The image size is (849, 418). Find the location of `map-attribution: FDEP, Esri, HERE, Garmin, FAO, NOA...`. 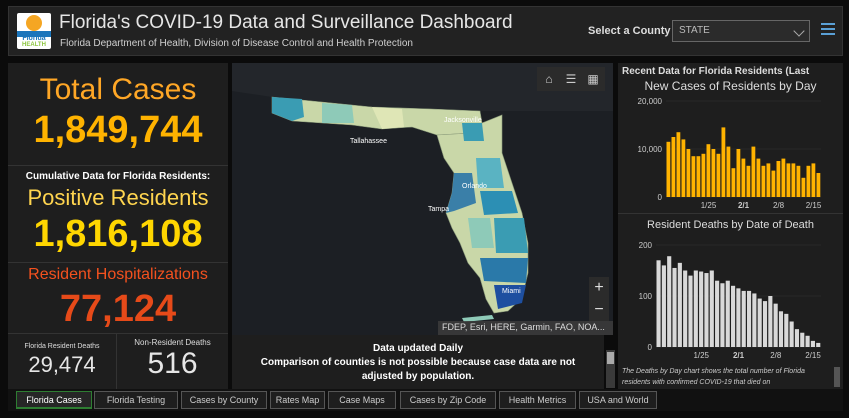

map-attribution: FDEP, Esri, HERE, Garmin, FAO, NOA... is located at coordinates (525, 328).